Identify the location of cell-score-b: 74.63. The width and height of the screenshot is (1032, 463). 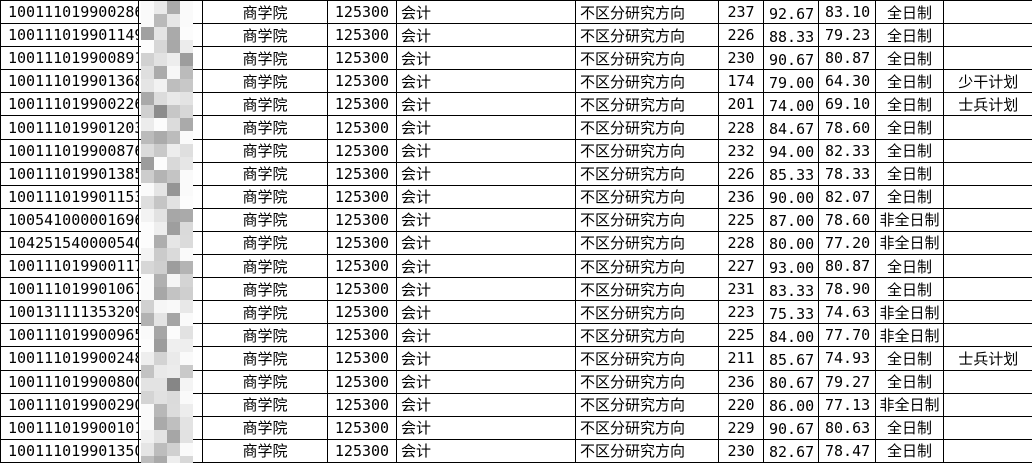
(847, 312).